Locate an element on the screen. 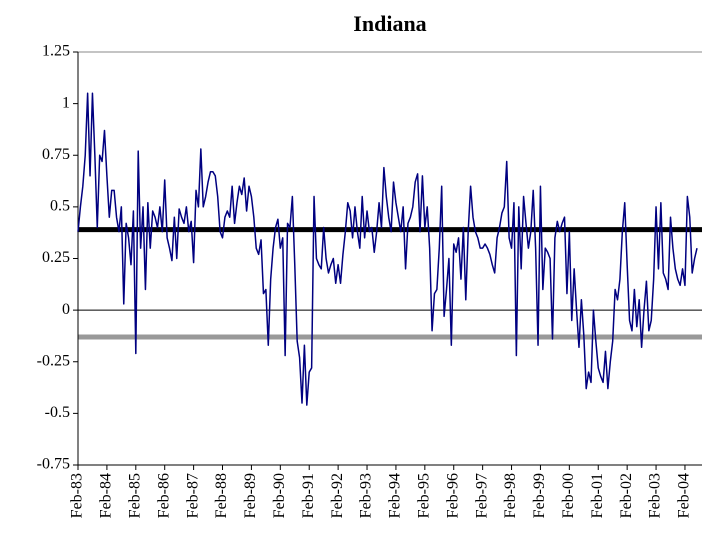 This screenshot has height=560, width=702. y-tick-label: 0 is located at coordinates (66, 309).